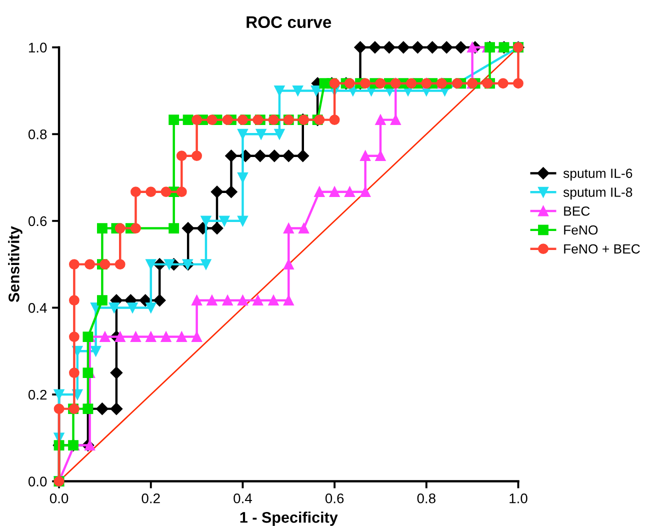 The width and height of the screenshot is (656, 526). Describe the element at coordinates (37, 221) in the screenshot. I see `y-tick-label: 0.6` at that location.